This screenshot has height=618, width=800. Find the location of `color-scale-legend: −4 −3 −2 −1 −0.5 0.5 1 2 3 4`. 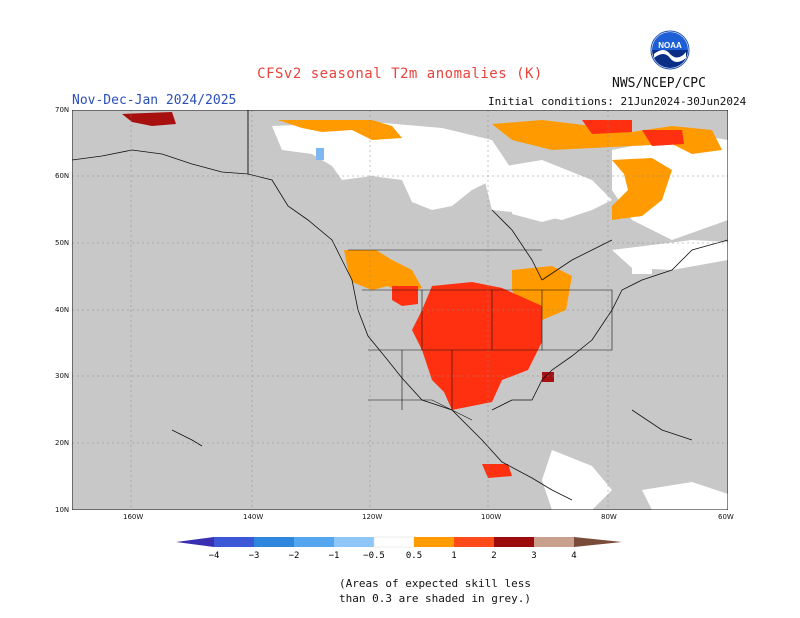

color-scale-legend: −4 −3 −2 −1 −0.5 0.5 1 2 3 4 is located at coordinates (399, 548).